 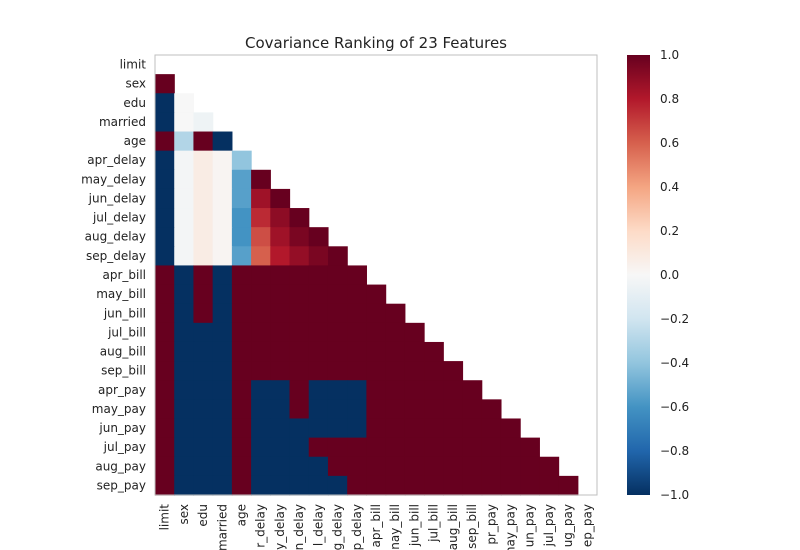 I want to click on heatmap-cell-sep_pay-aug_bill, so click(x=453, y=485).